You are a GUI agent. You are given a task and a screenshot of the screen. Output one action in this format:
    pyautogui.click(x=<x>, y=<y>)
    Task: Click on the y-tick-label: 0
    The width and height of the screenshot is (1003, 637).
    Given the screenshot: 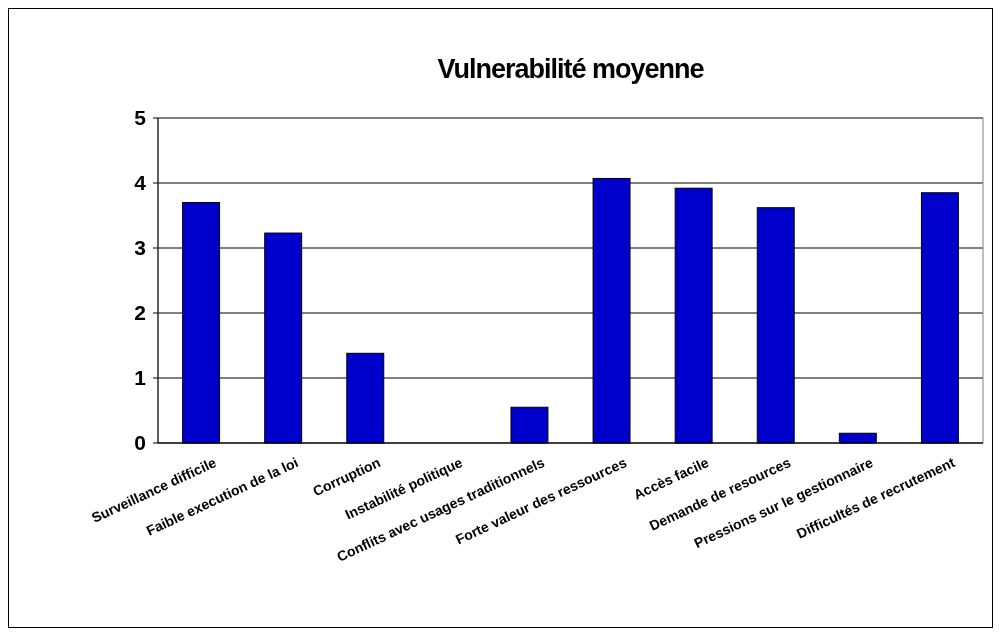 What is the action you would take?
    pyautogui.click(x=140, y=443)
    